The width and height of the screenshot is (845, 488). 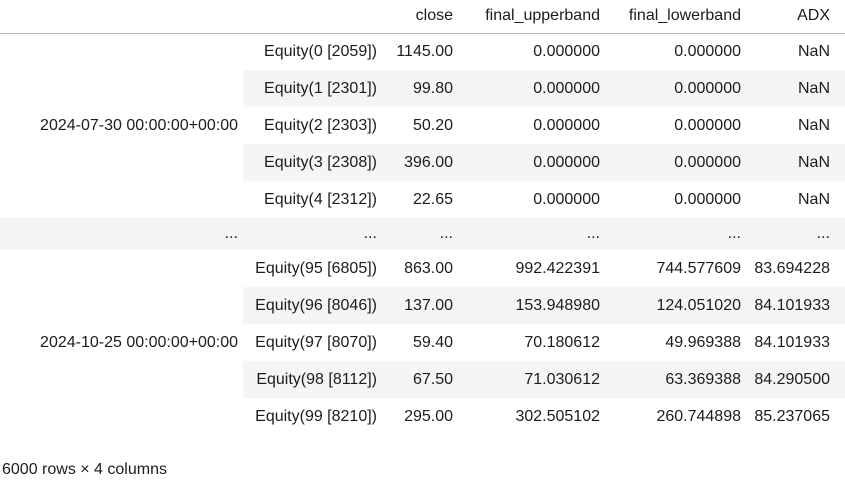 I want to click on column-header-final-upperband: final_upperband, so click(x=531, y=17).